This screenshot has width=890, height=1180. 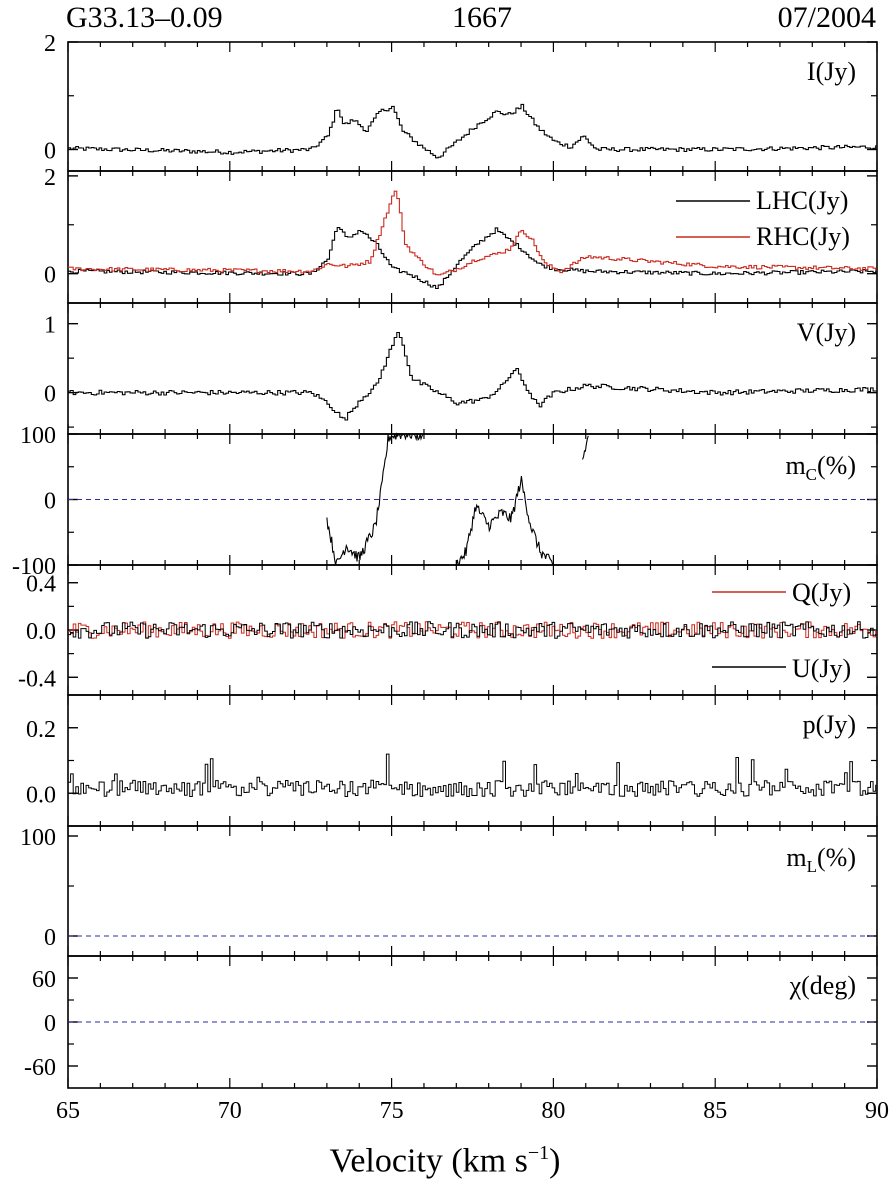 I want to click on panel-v-frame, so click(x=472, y=368).